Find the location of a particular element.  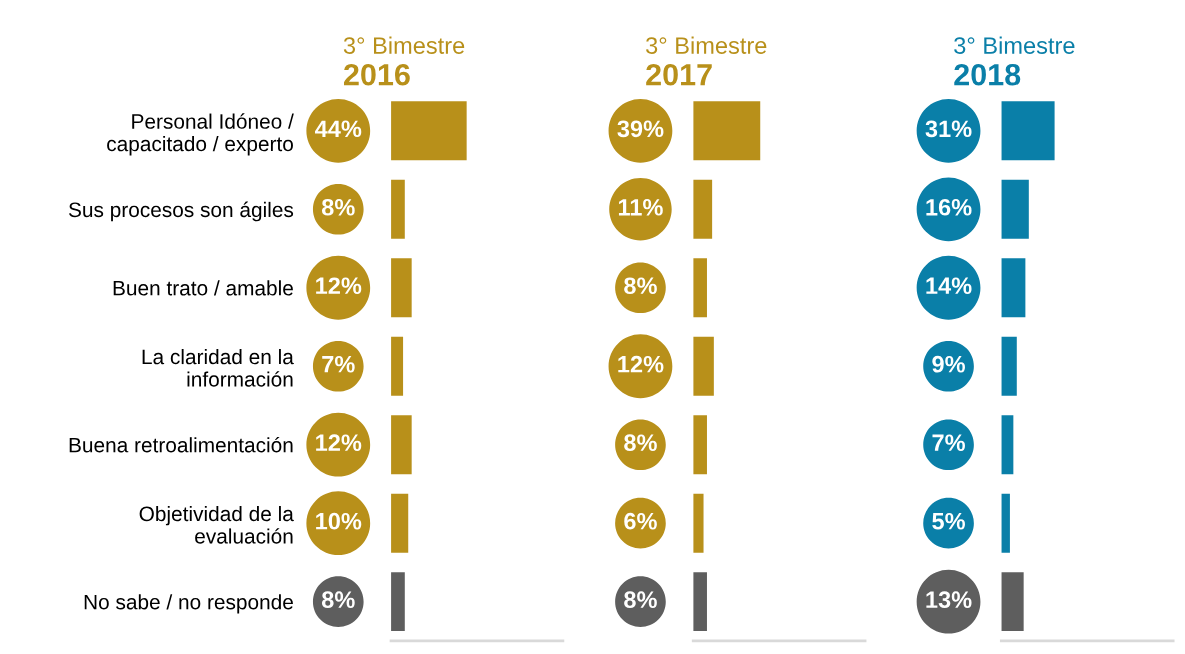

data-label: 44% is located at coordinates (338, 129).